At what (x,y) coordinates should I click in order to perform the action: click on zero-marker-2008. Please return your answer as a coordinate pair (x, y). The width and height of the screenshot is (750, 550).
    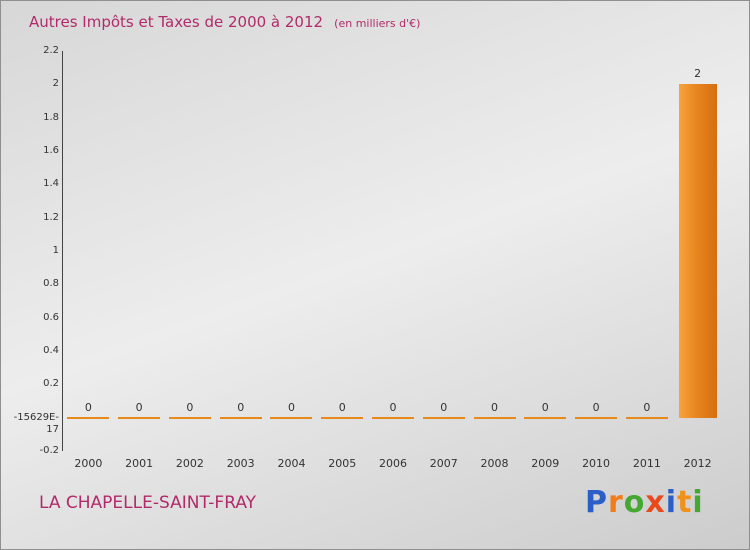
    Looking at the image, I should click on (494, 417).